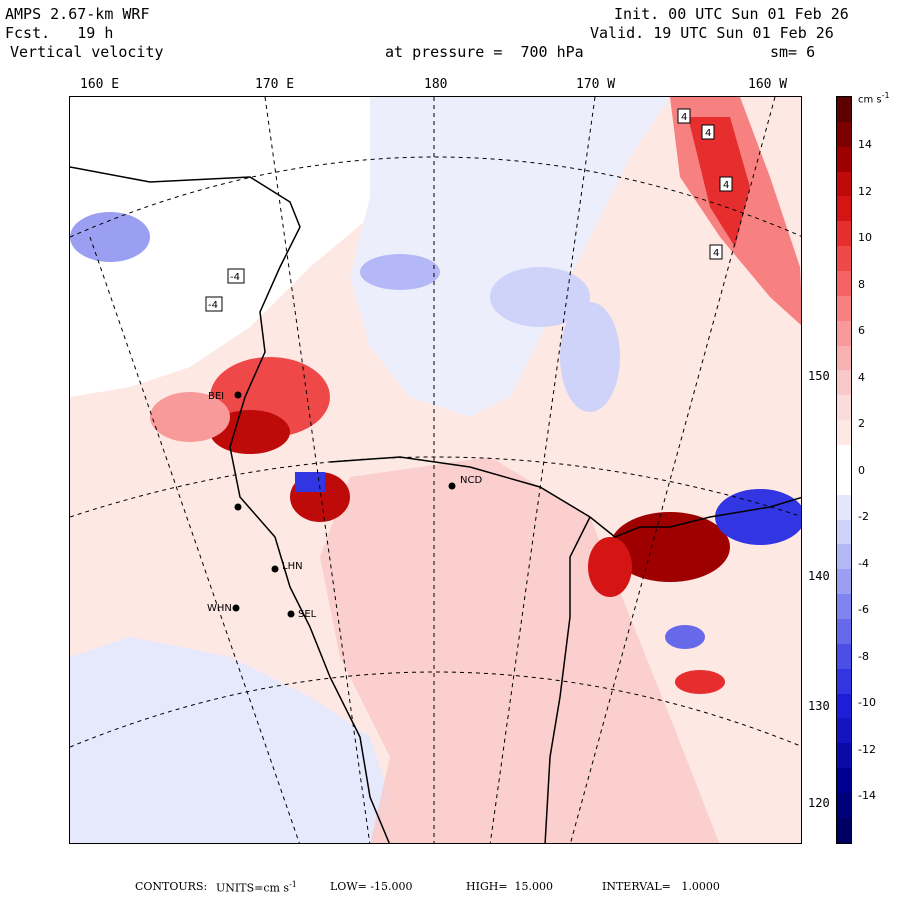 The height and width of the screenshot is (900, 900). I want to click on variable-name: Vertical velocity, so click(87, 52).